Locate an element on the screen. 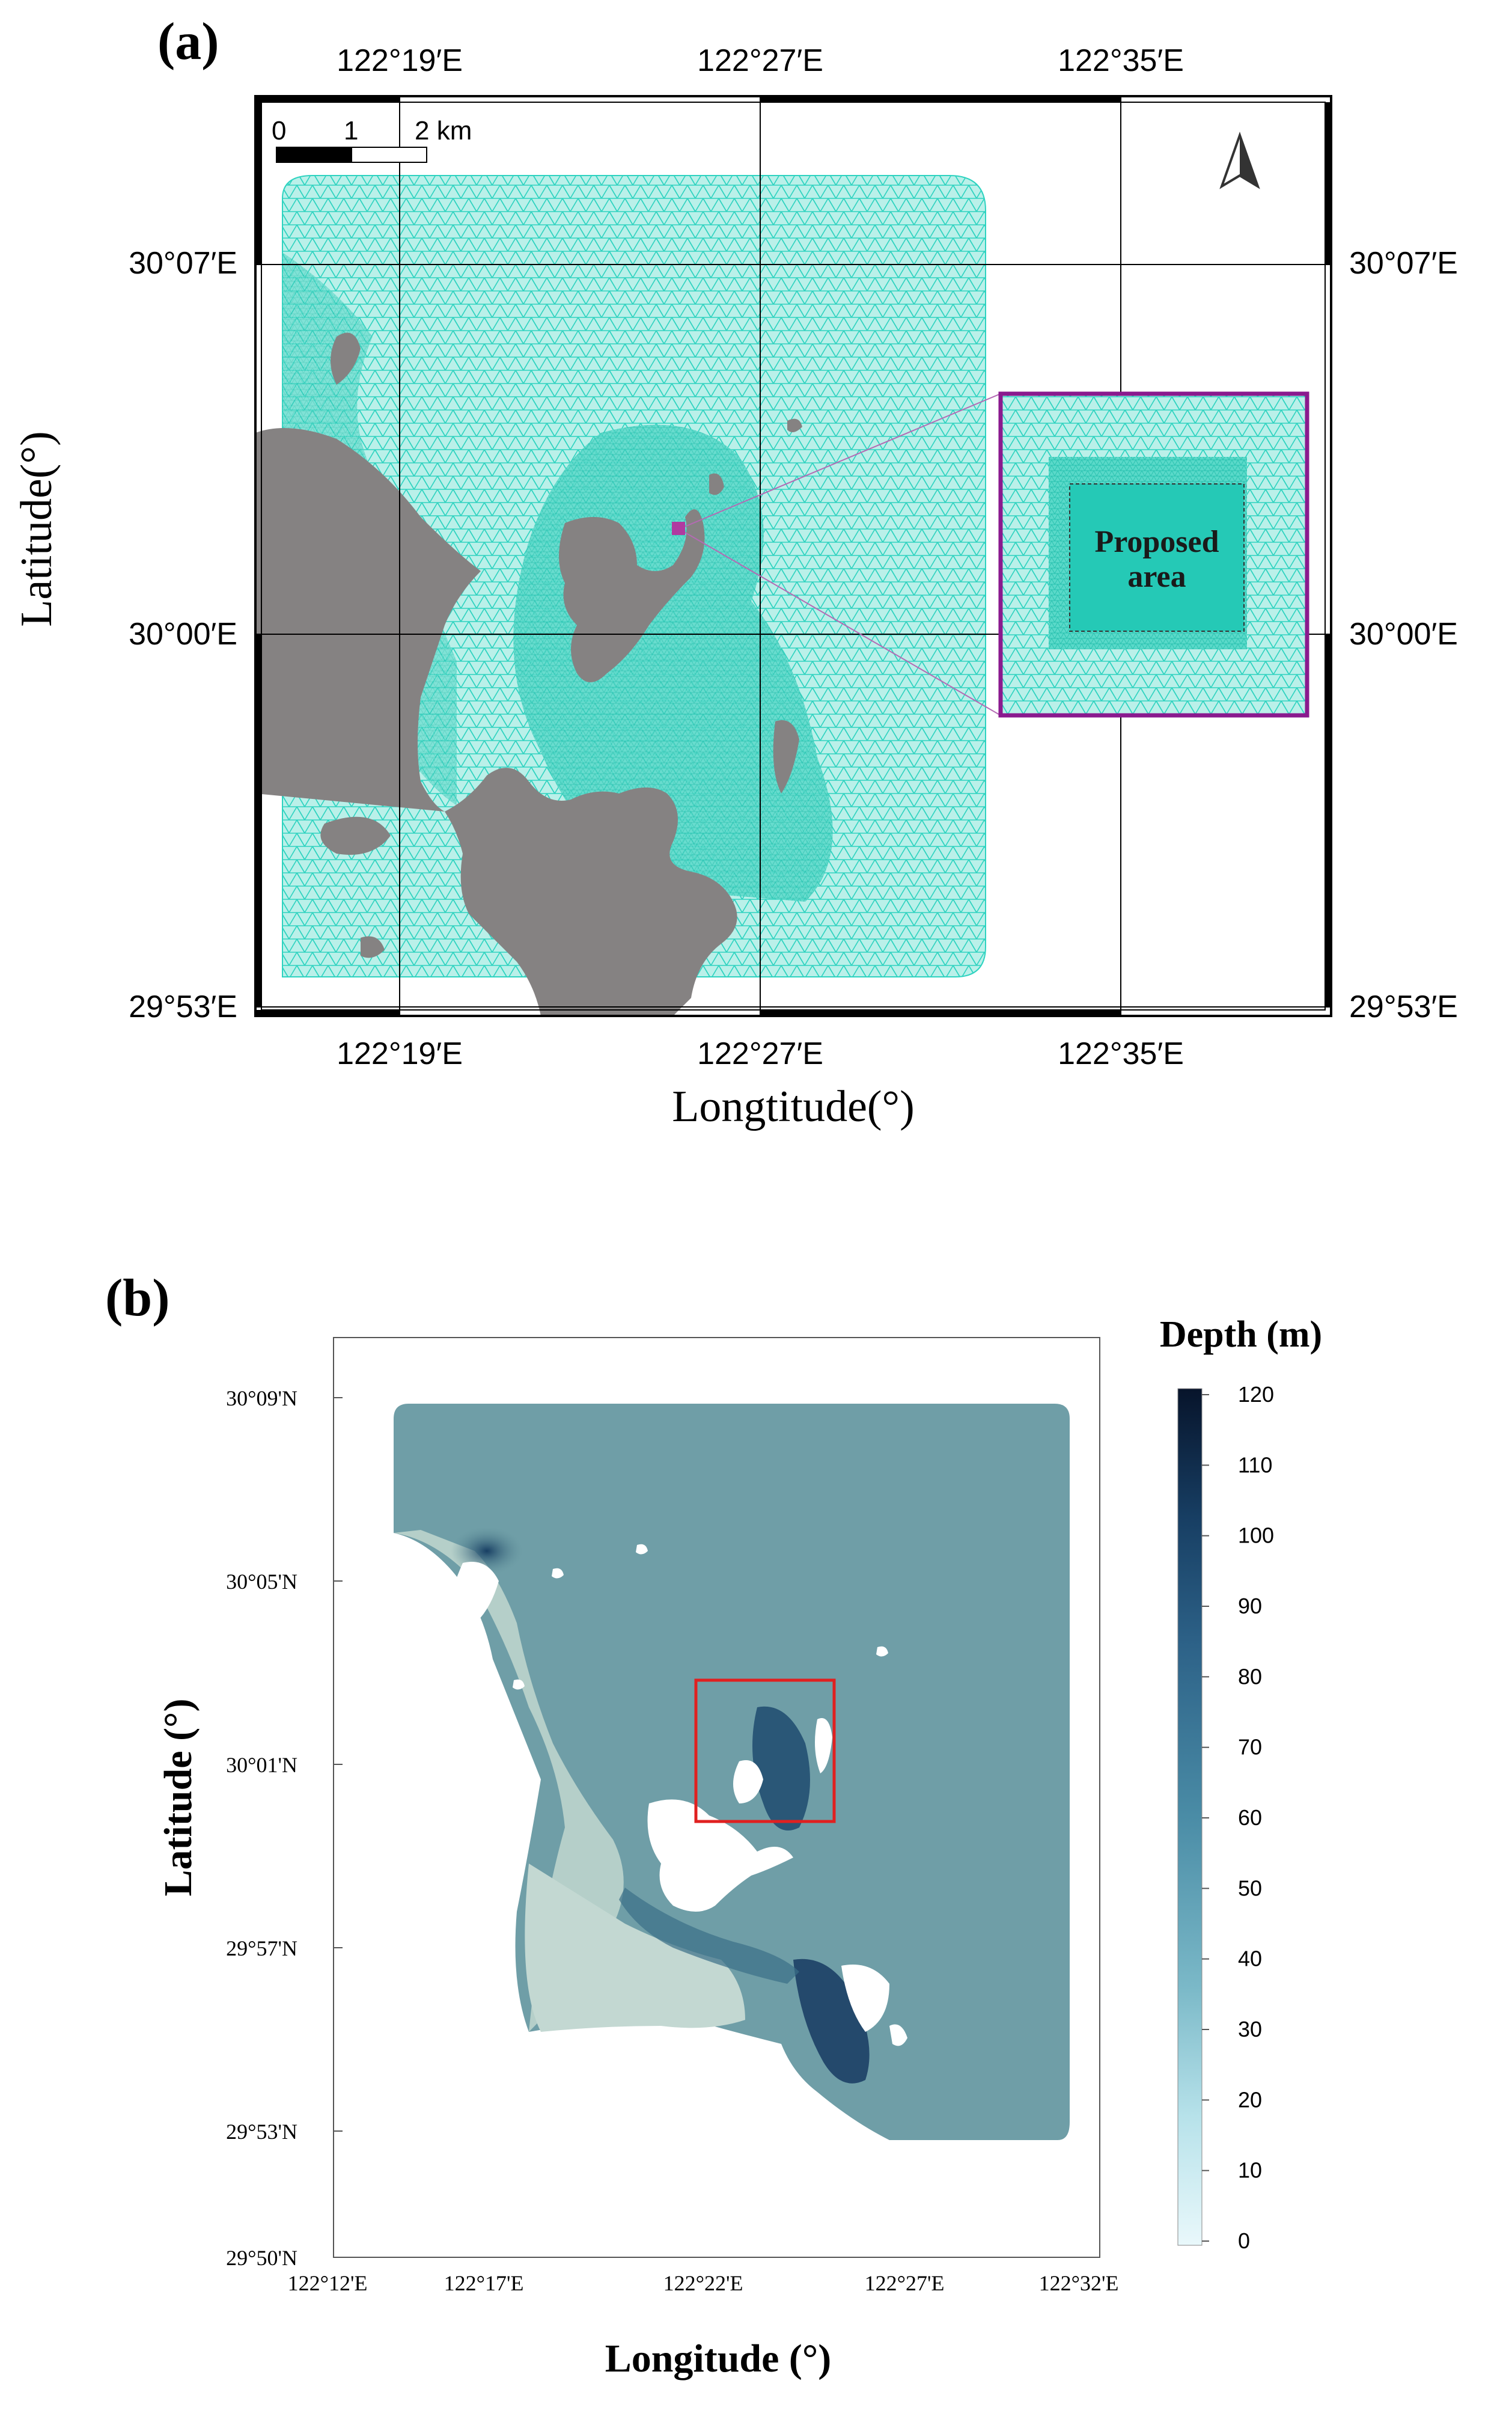 This screenshot has height=2410, width=1512. y-tick-b-2: 30°05'N is located at coordinates (261, 1582).